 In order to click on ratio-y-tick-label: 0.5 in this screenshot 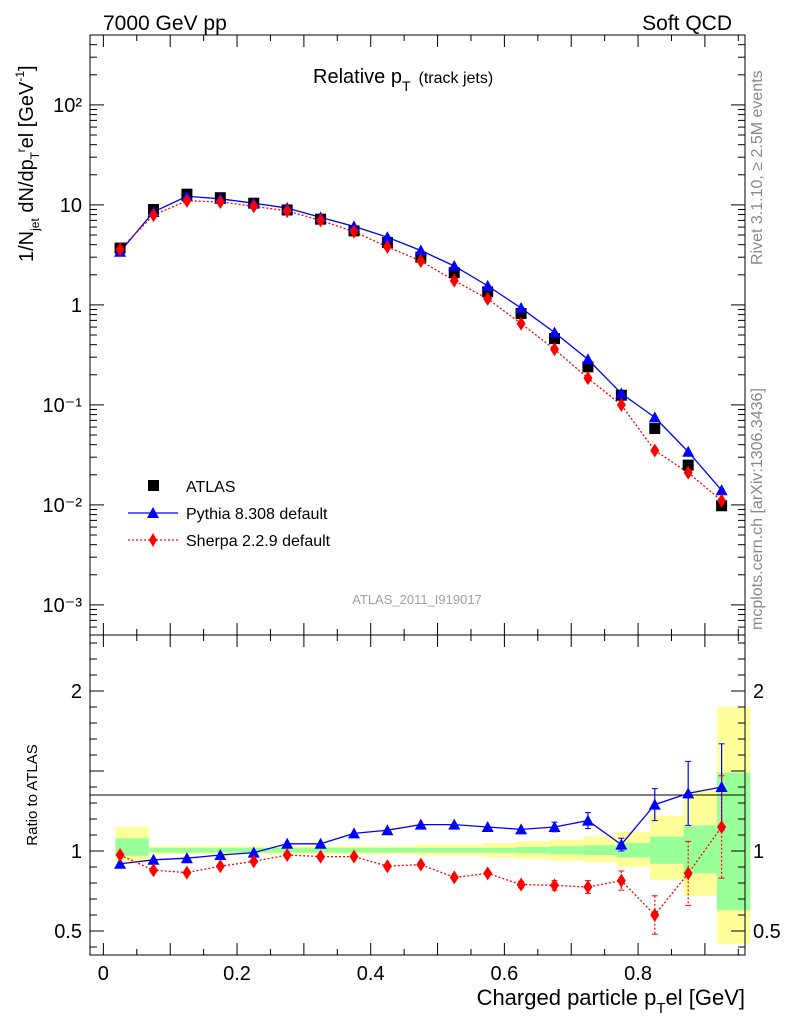, I will do `click(68, 932)`.